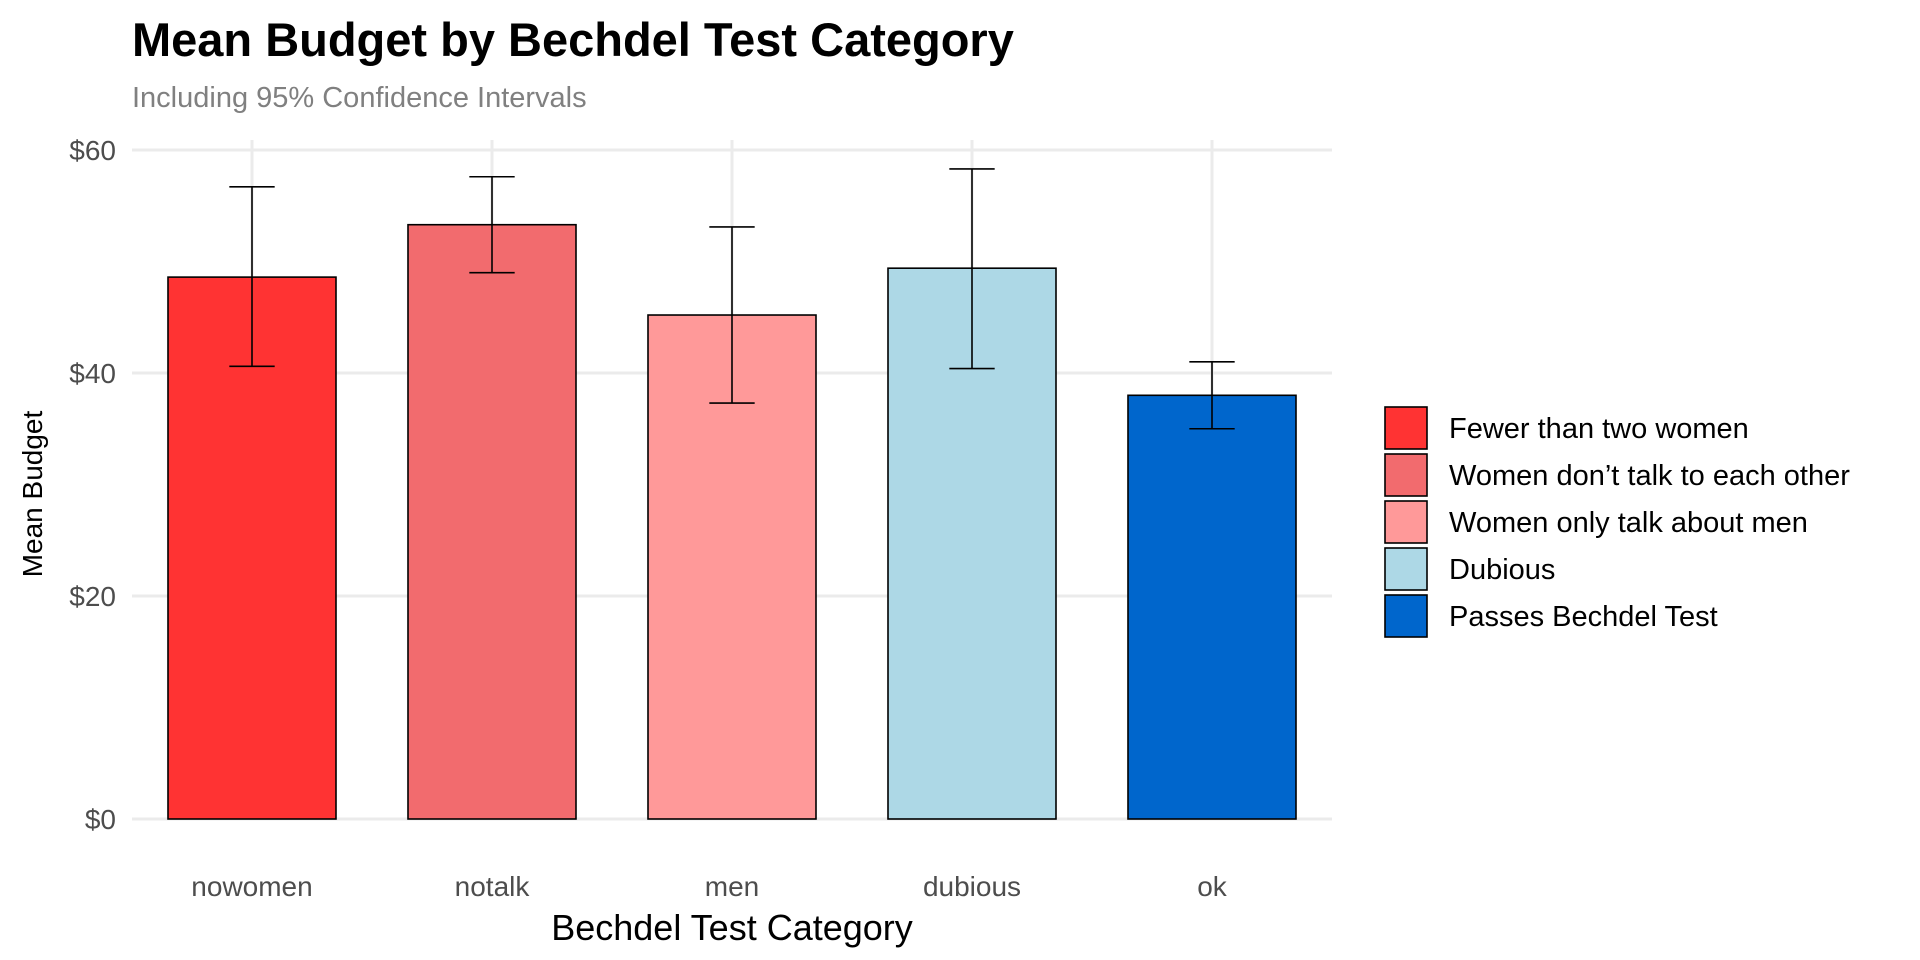 The width and height of the screenshot is (1920, 960). What do you see at coordinates (1212, 886) in the screenshot?
I see `x-tick-label: ok` at bounding box center [1212, 886].